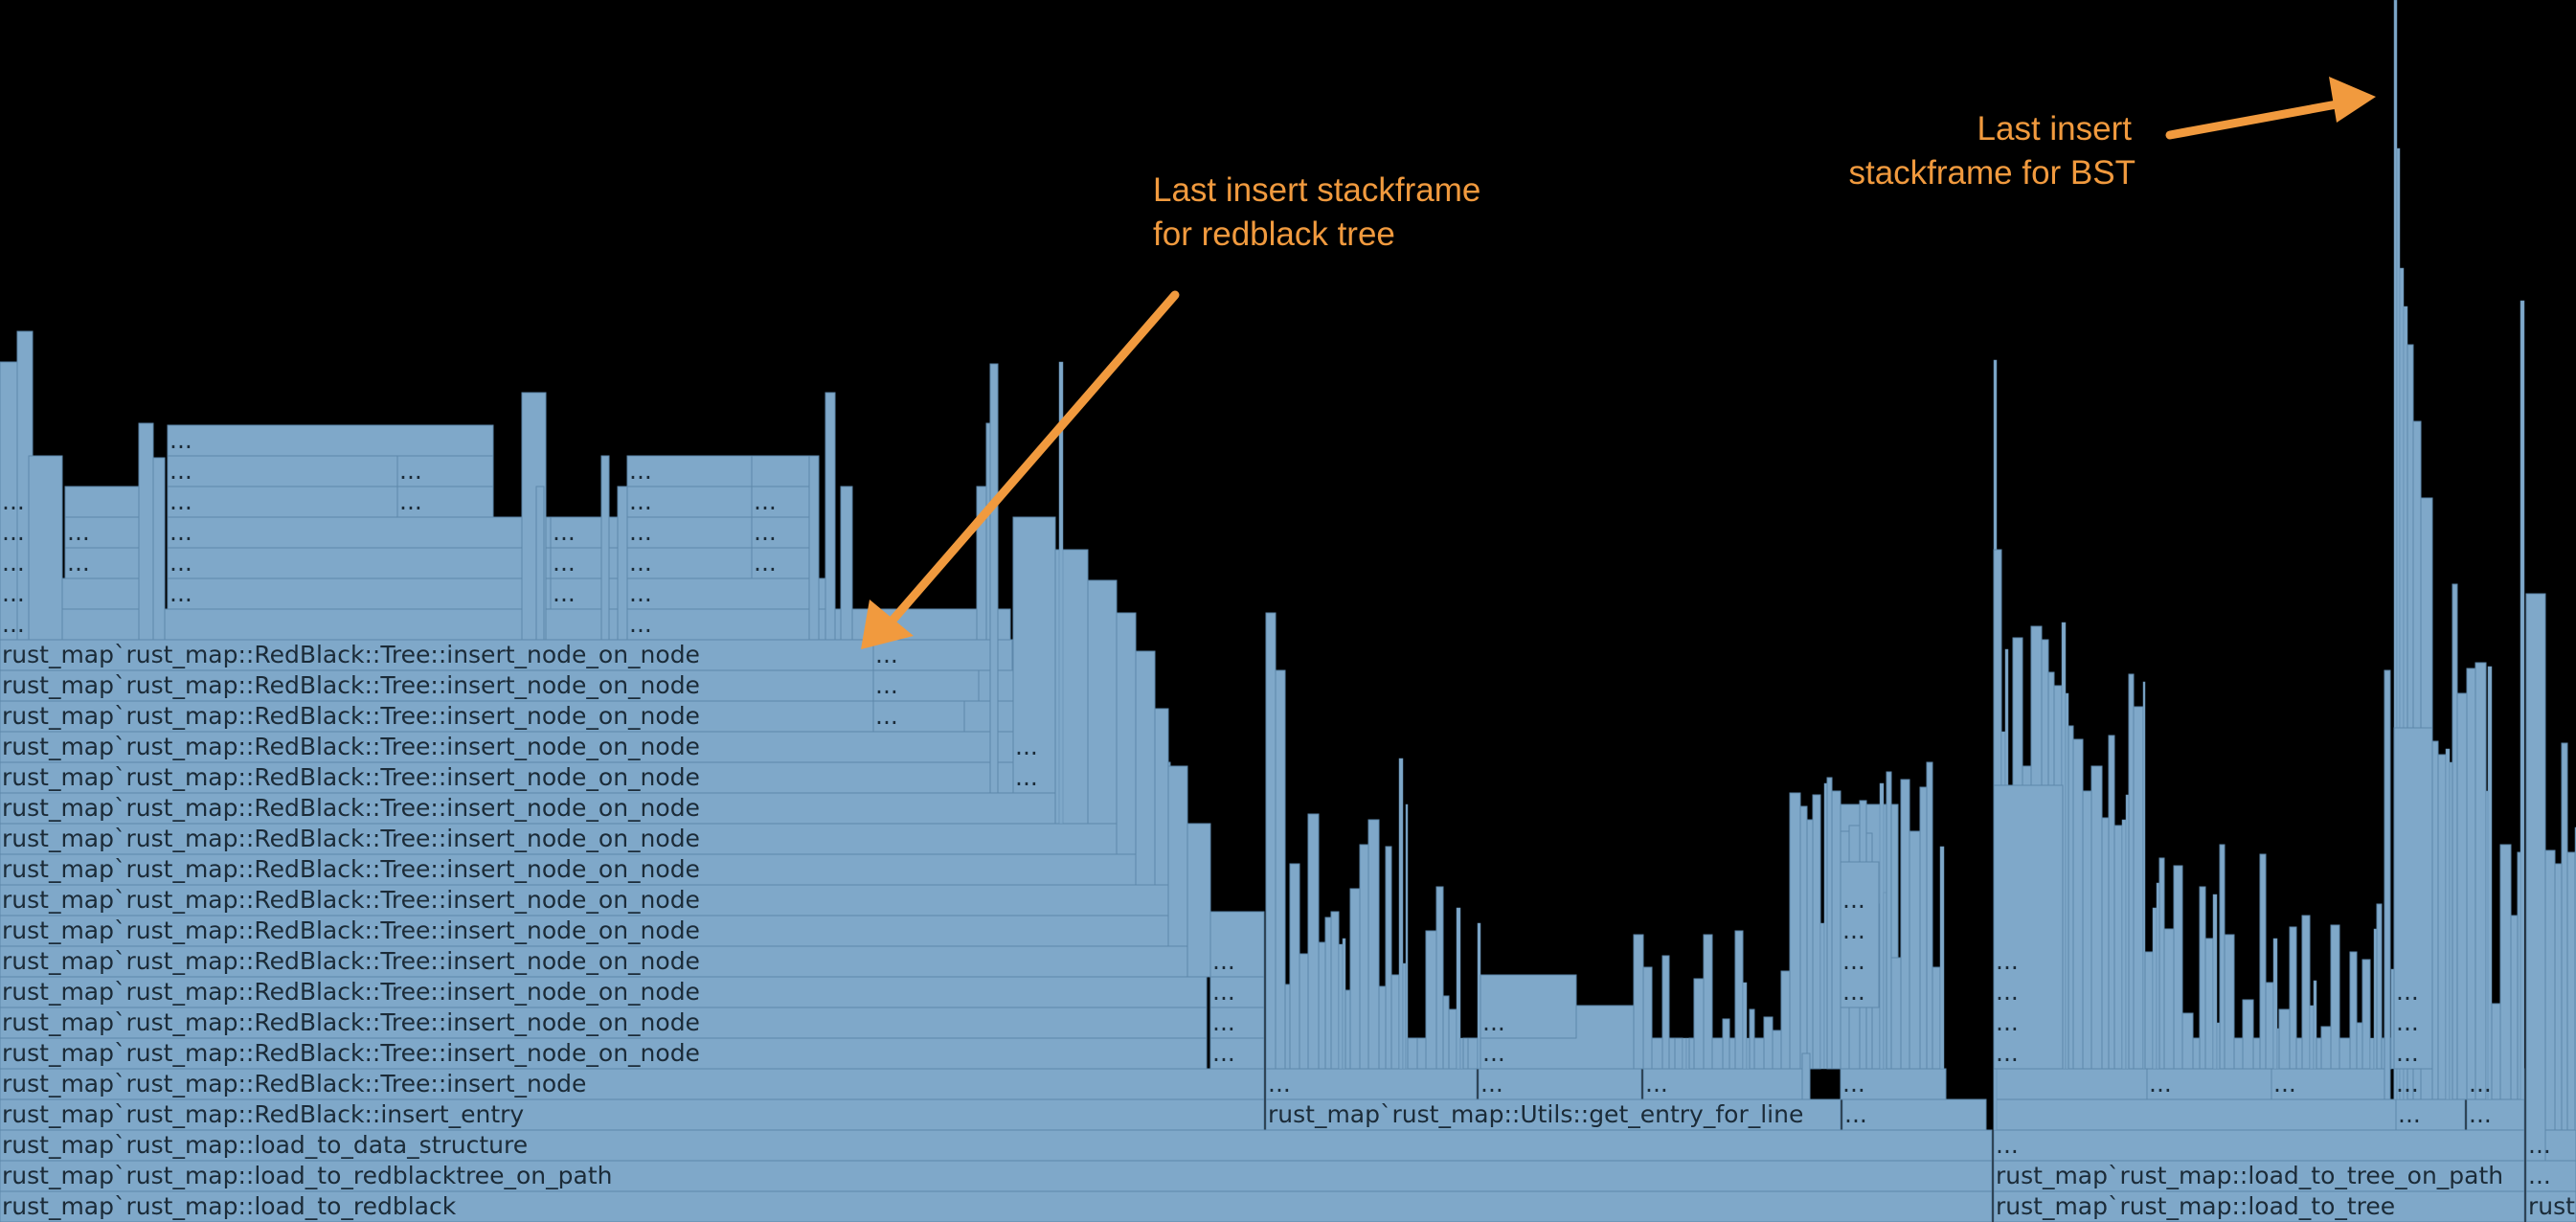 Image resolution: width=2576 pixels, height=1222 pixels. I want to click on frame-load-to-data-structure, so click(996, 1145).